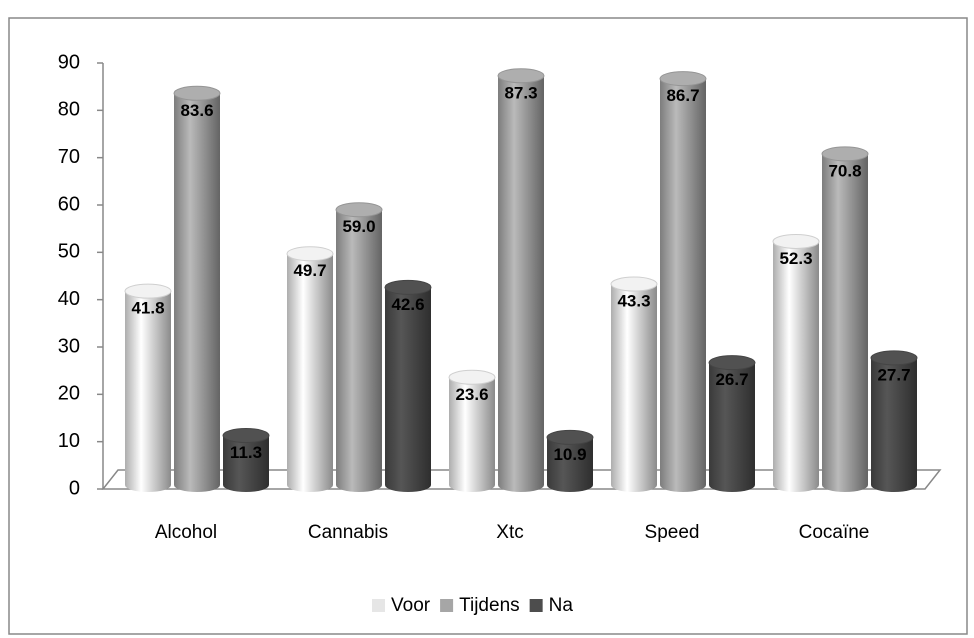 The width and height of the screenshot is (974, 638). I want to click on y-tick-label: 0, so click(74, 488).